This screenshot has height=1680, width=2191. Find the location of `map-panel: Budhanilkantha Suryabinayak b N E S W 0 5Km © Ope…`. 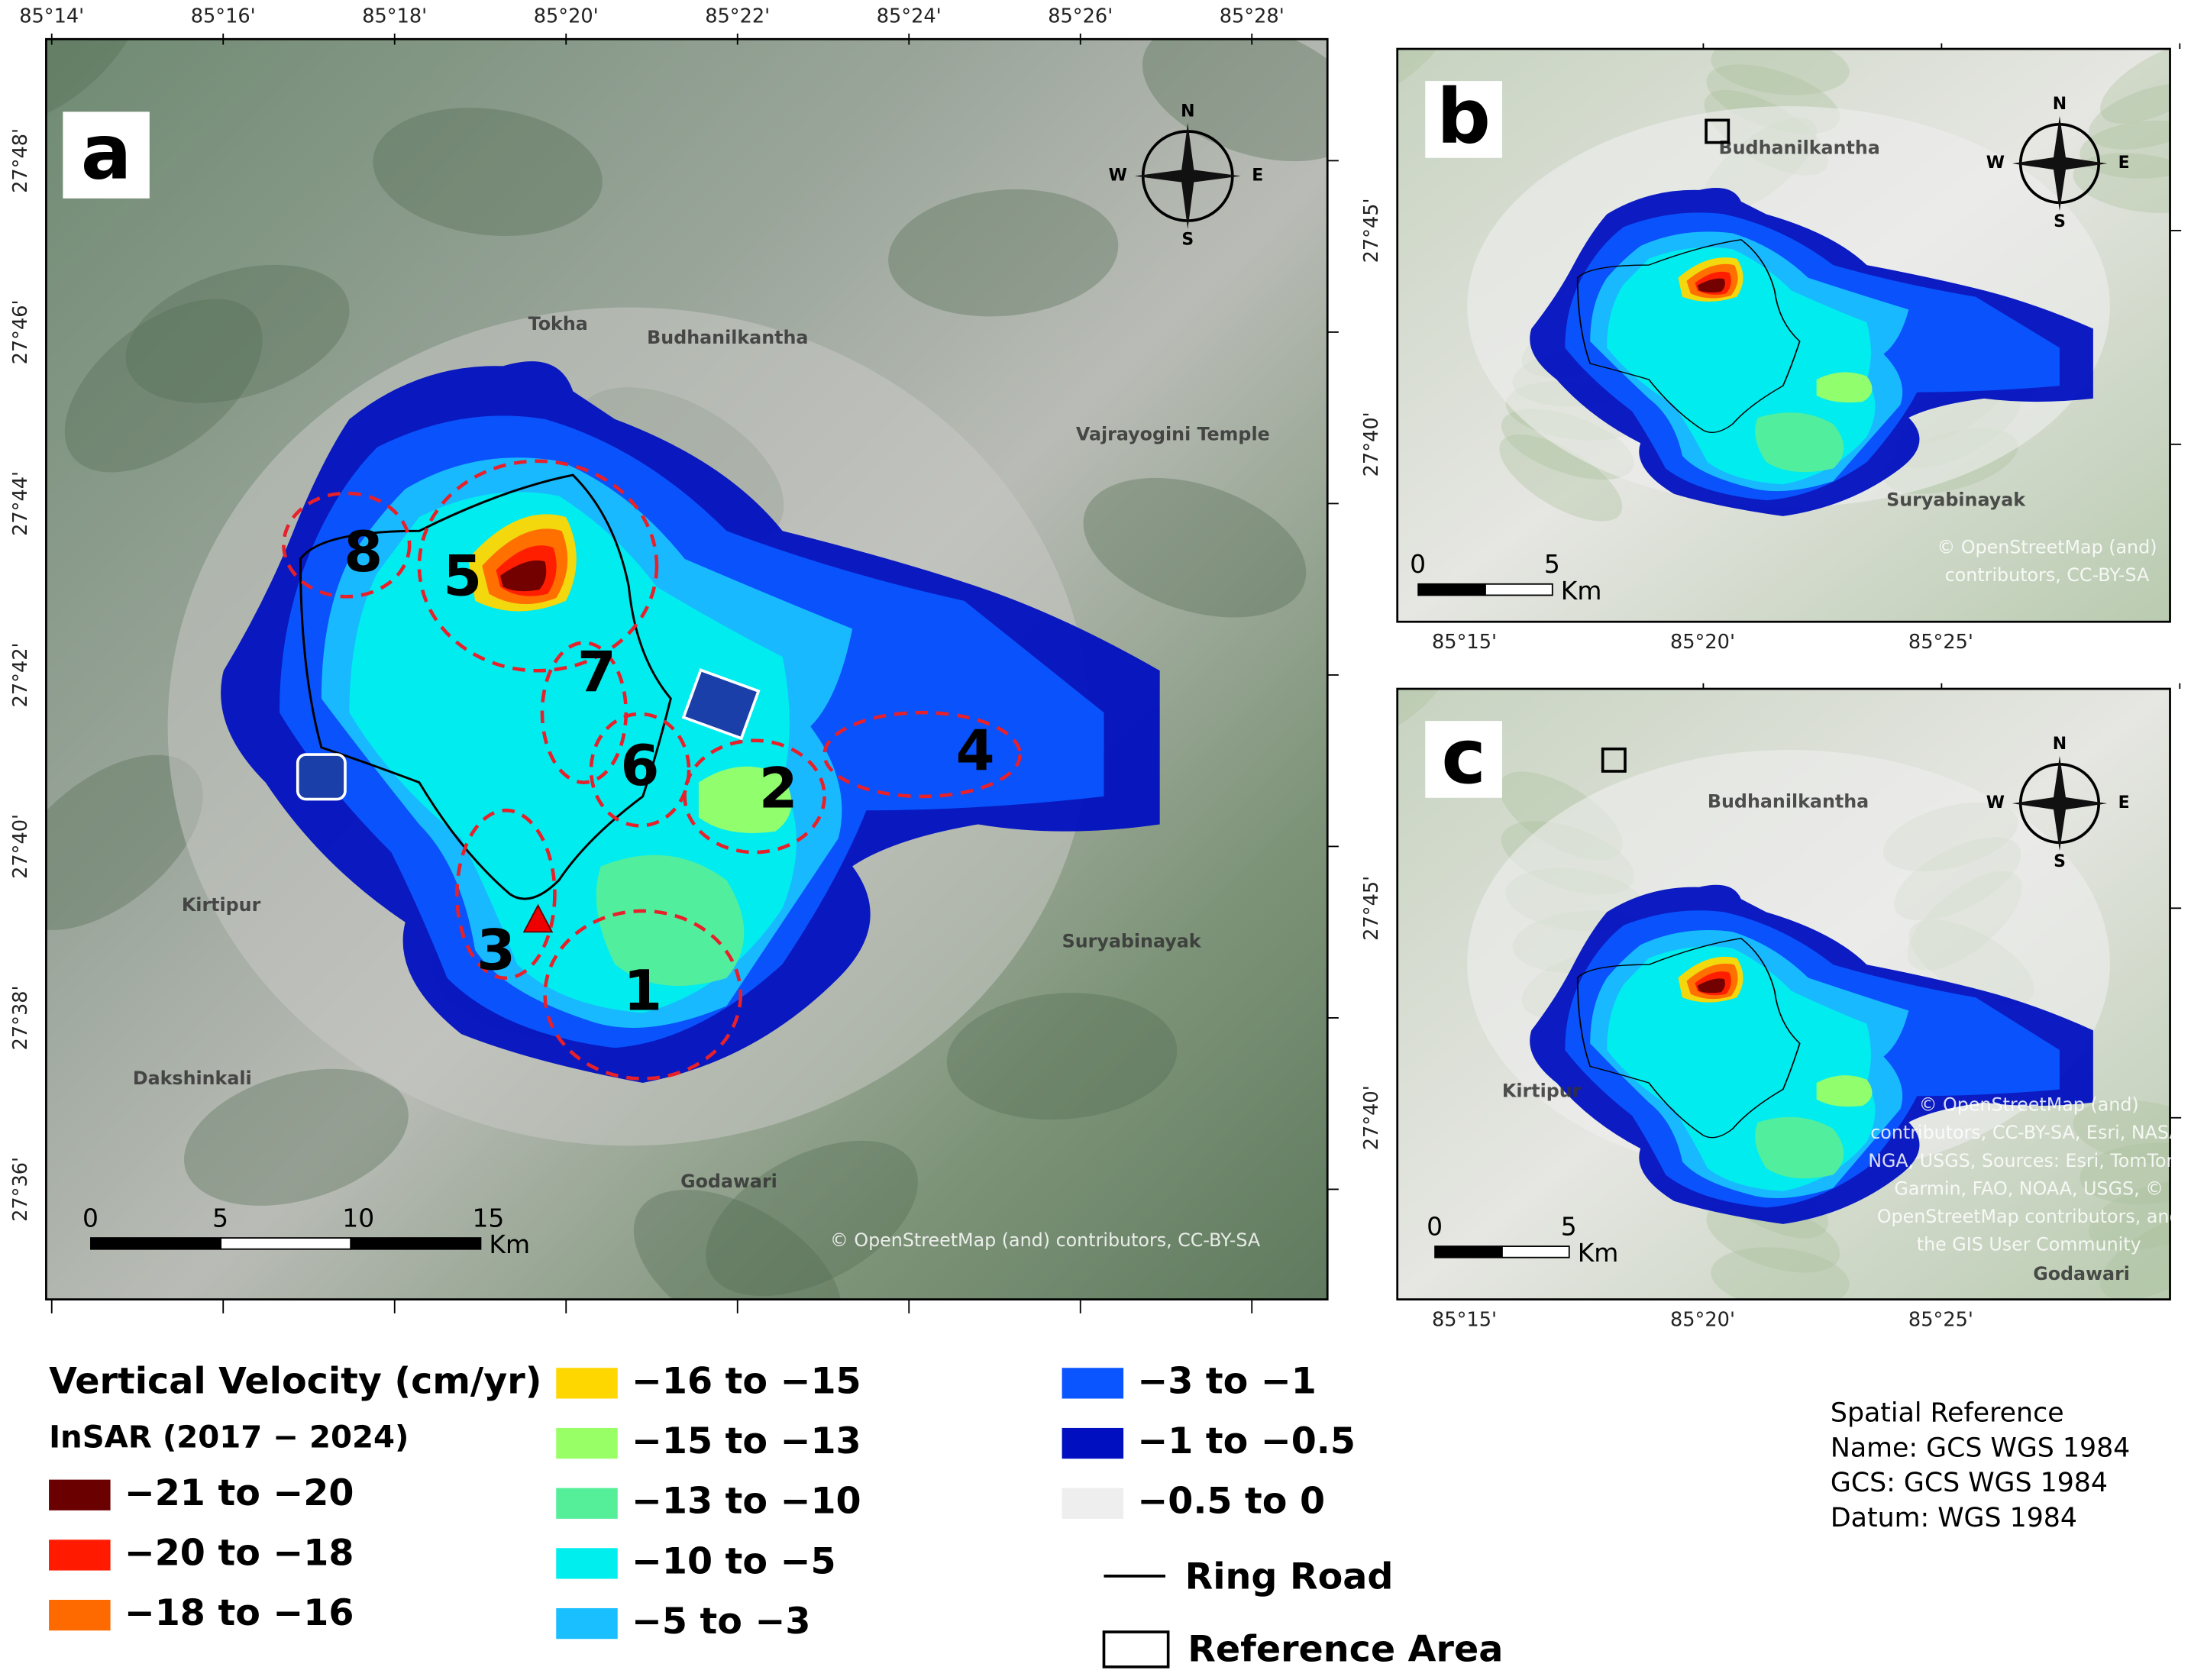

map-panel: Budhanilkantha Suryabinayak b N E S W 0 5Km © Ope… is located at coordinates (1771, 349).